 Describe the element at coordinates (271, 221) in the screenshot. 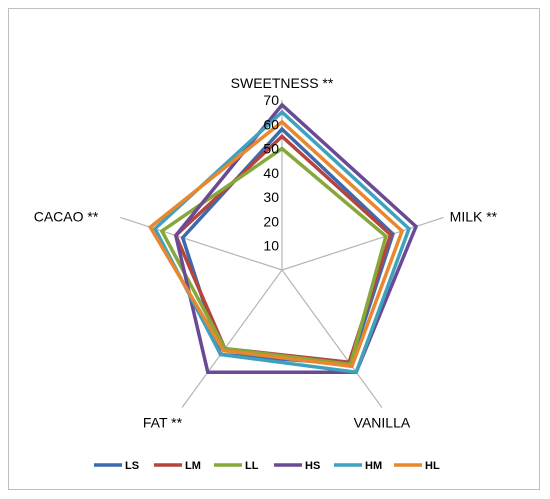

I see `tick-label-20: 20` at that location.